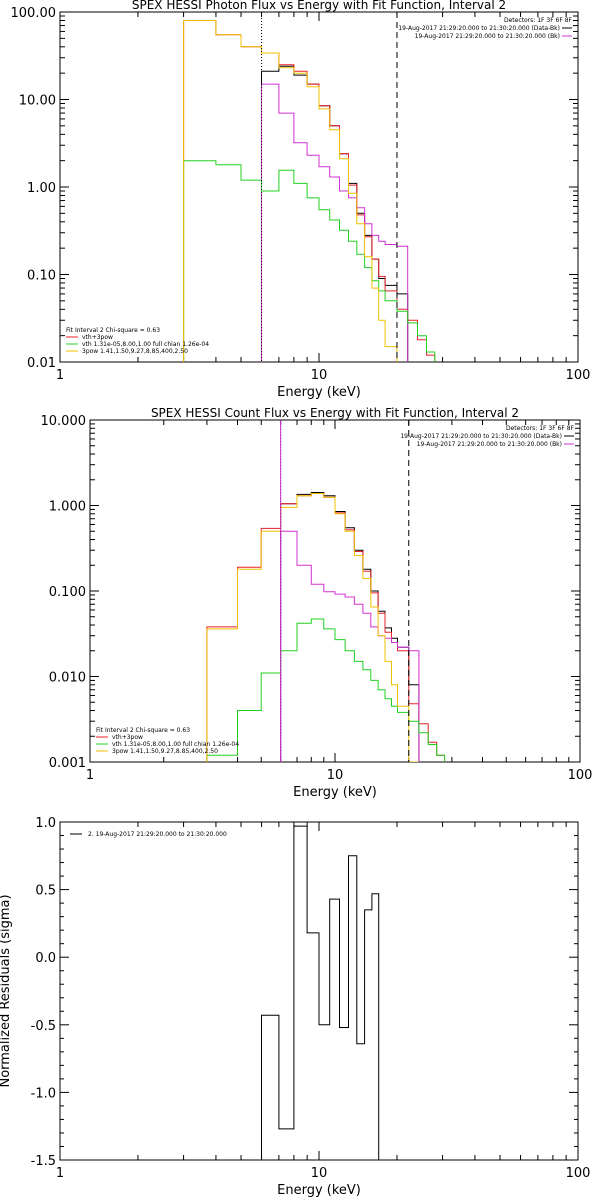  What do you see at coordinates (64, 421) in the screenshot?
I see `y-tick-label: 10.000` at bounding box center [64, 421].